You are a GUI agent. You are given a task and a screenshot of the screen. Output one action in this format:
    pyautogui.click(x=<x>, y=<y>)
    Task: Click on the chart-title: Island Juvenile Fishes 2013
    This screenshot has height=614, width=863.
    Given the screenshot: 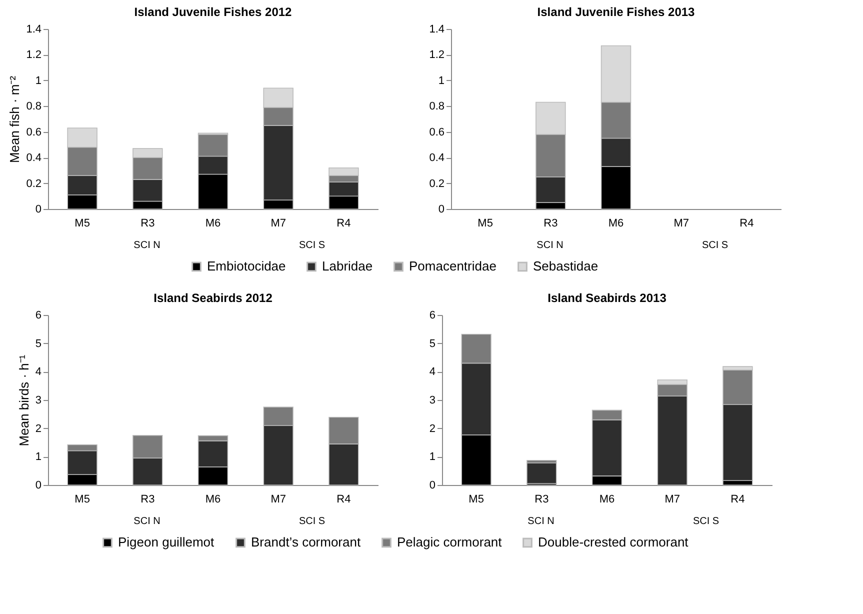 What is the action you would take?
    pyautogui.click(x=616, y=12)
    